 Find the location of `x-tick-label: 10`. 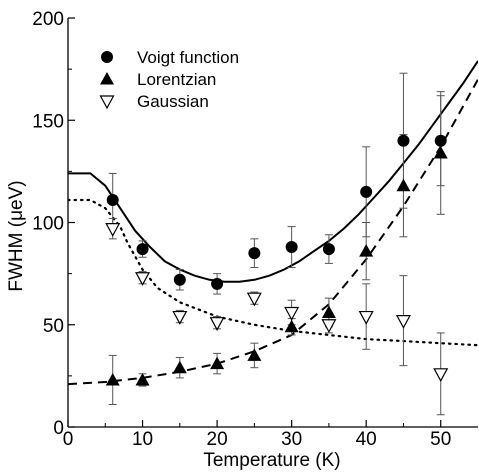

x-tick-label: 10 is located at coordinates (142, 439).